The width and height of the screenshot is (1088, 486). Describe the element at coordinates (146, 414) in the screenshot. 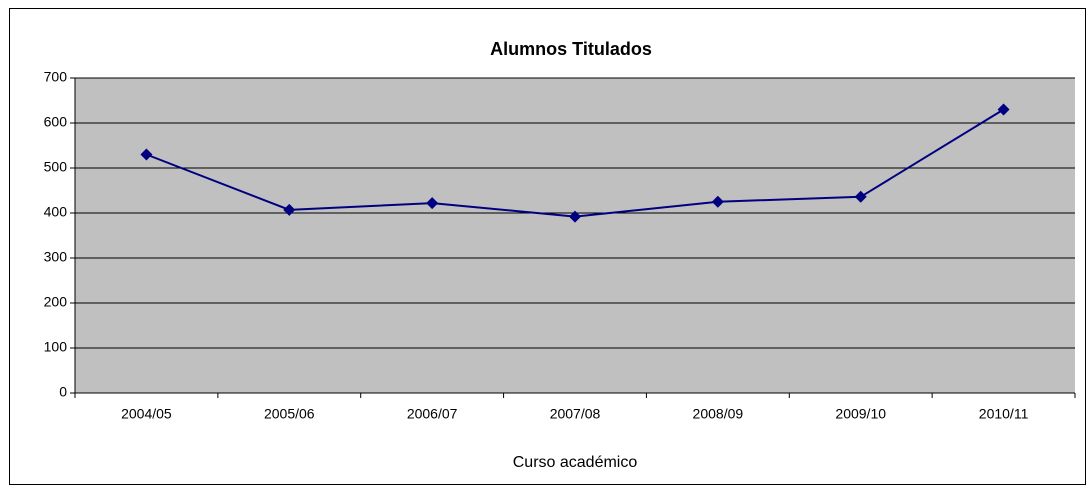

I see `x-tick-label: 2004/05` at that location.